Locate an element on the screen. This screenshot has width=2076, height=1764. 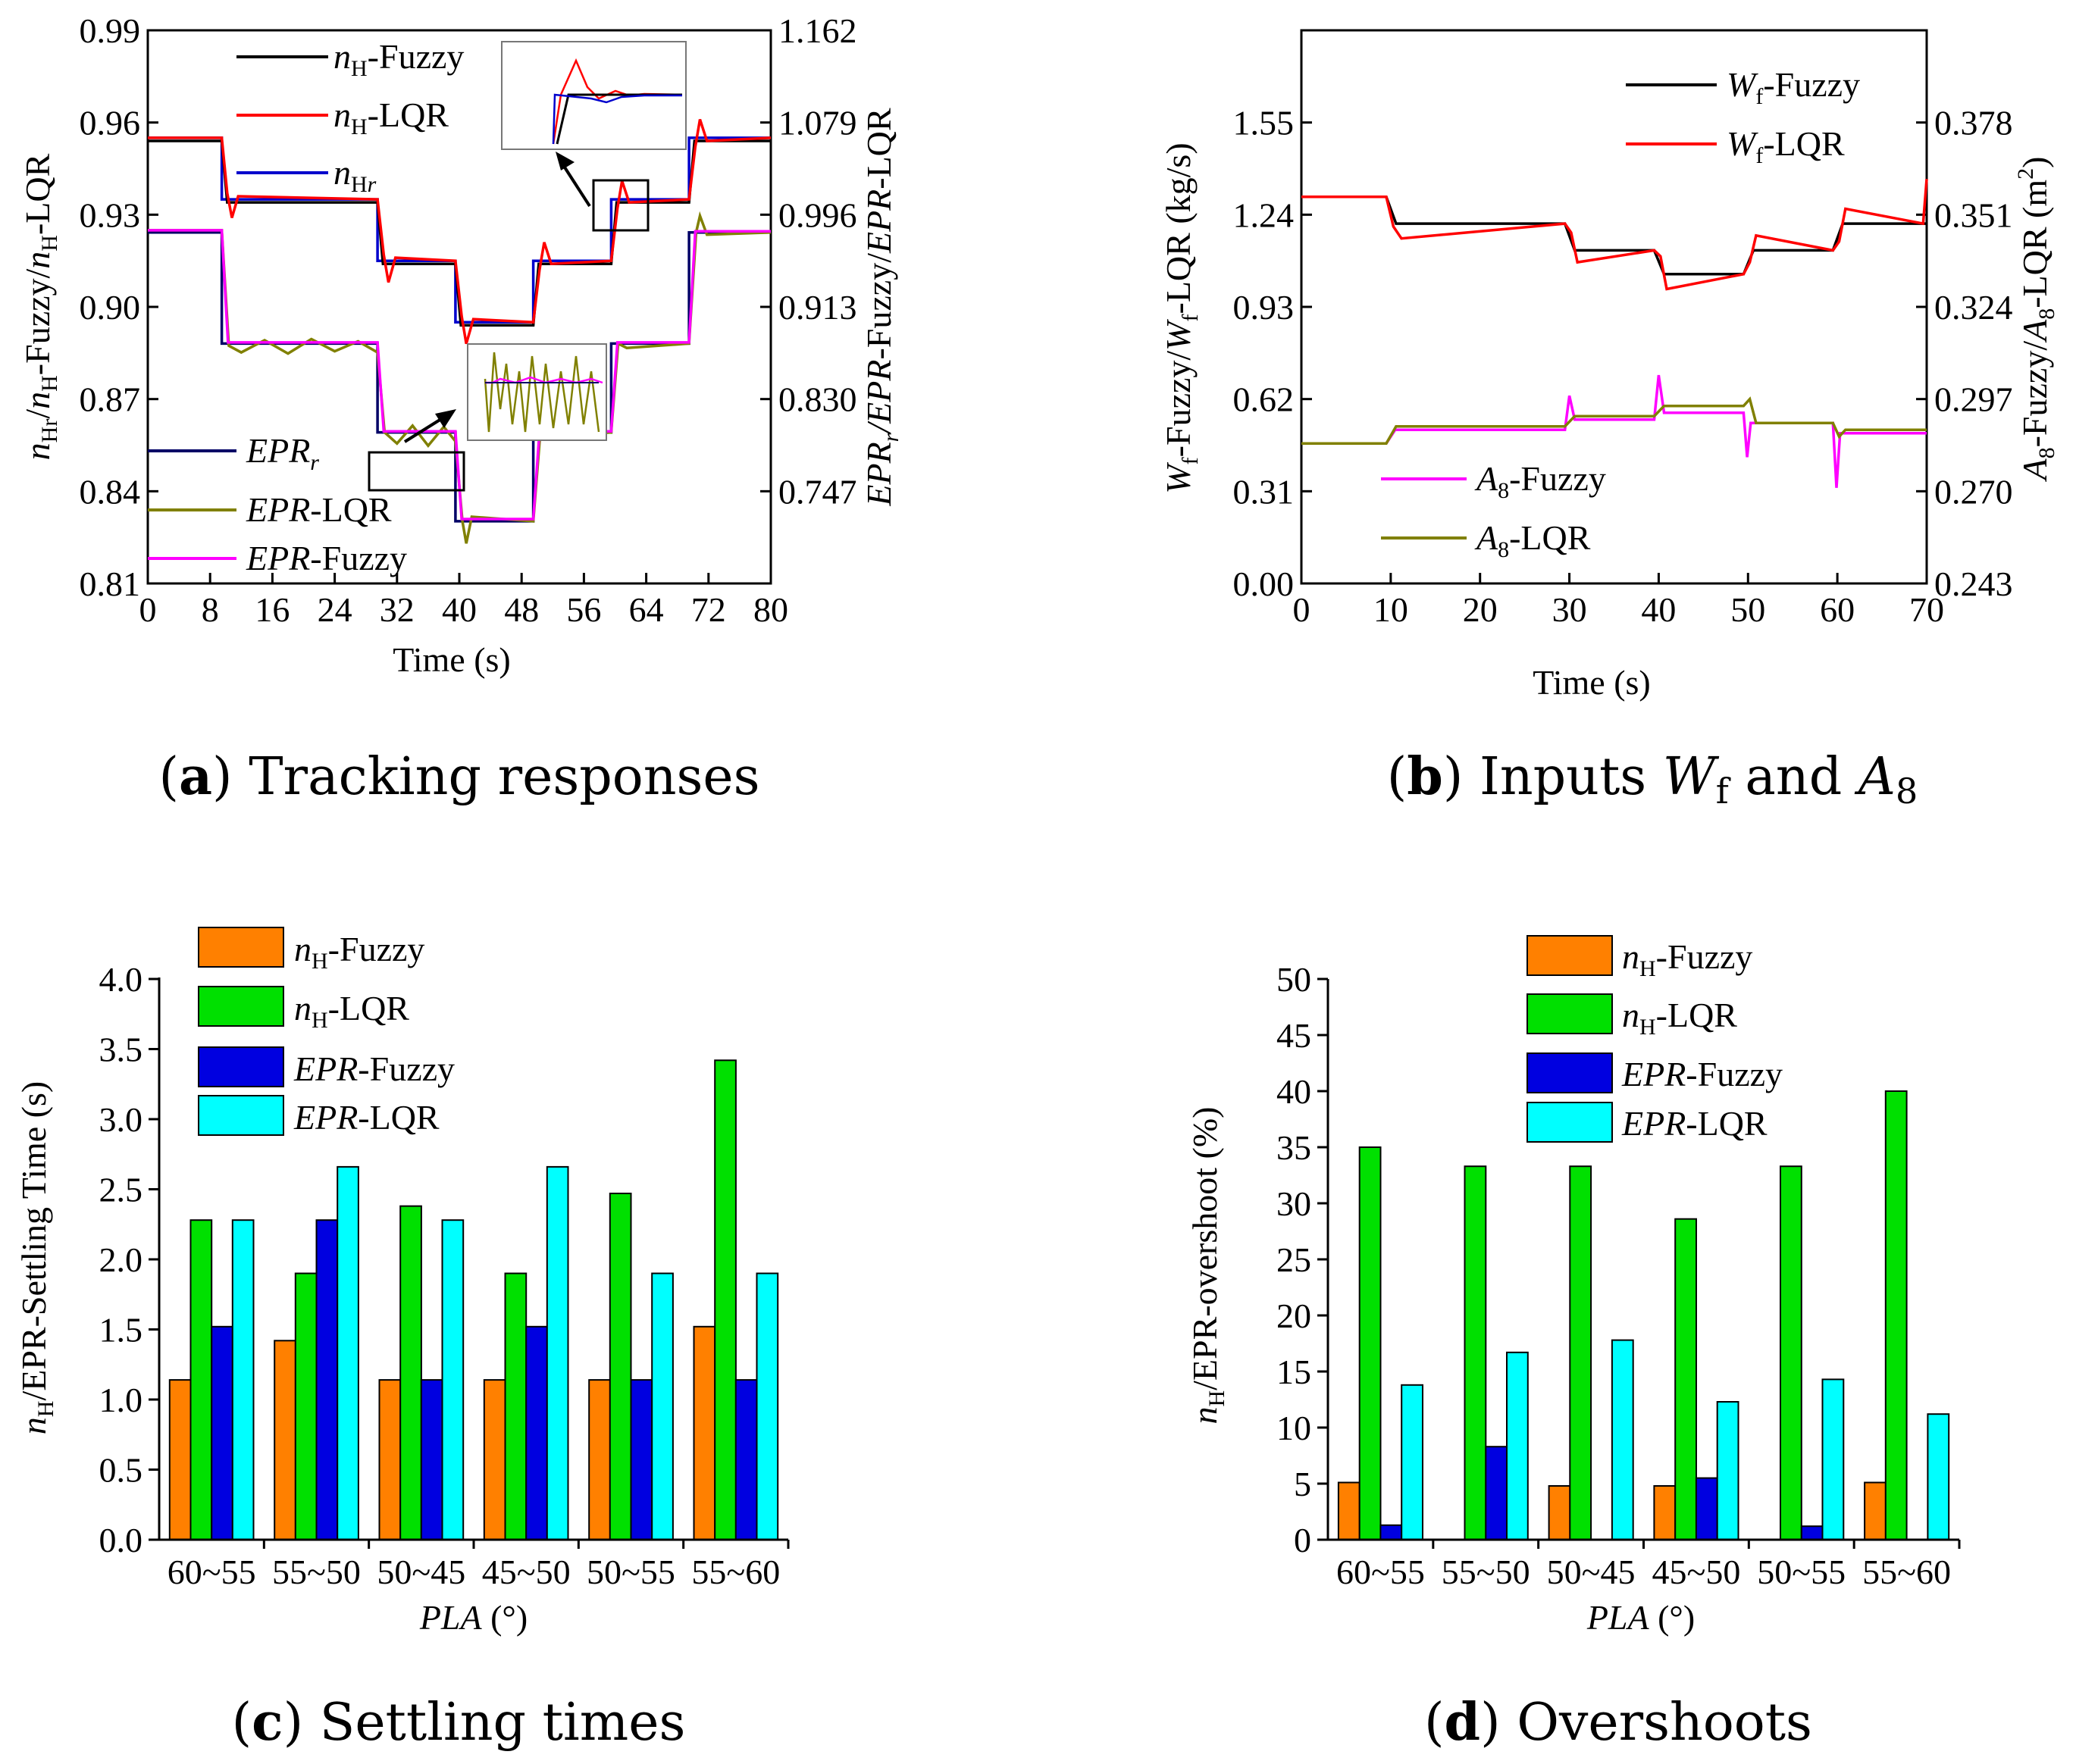
x-tick-label: 56 is located at coordinates (583, 609).